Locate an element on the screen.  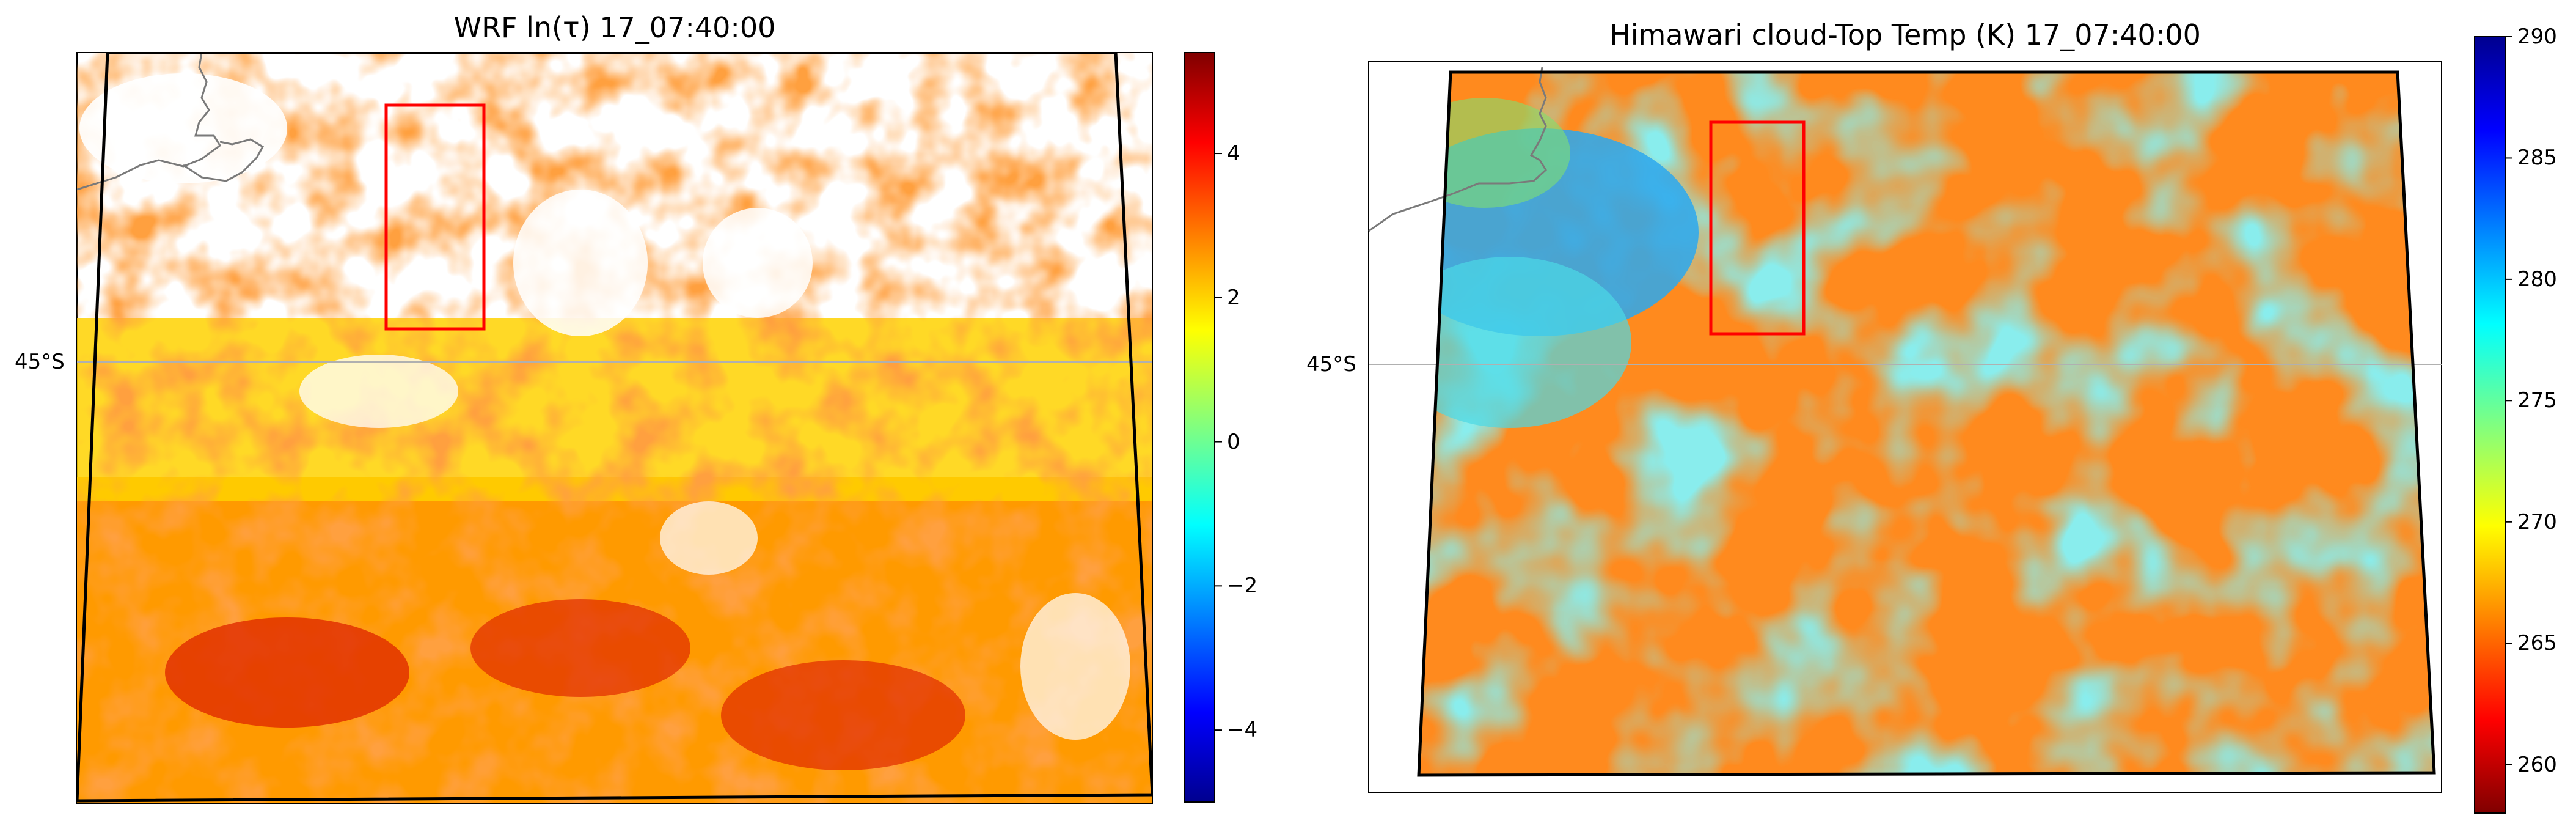
colorbar-tick-label: 275 is located at coordinates (2537, 400).